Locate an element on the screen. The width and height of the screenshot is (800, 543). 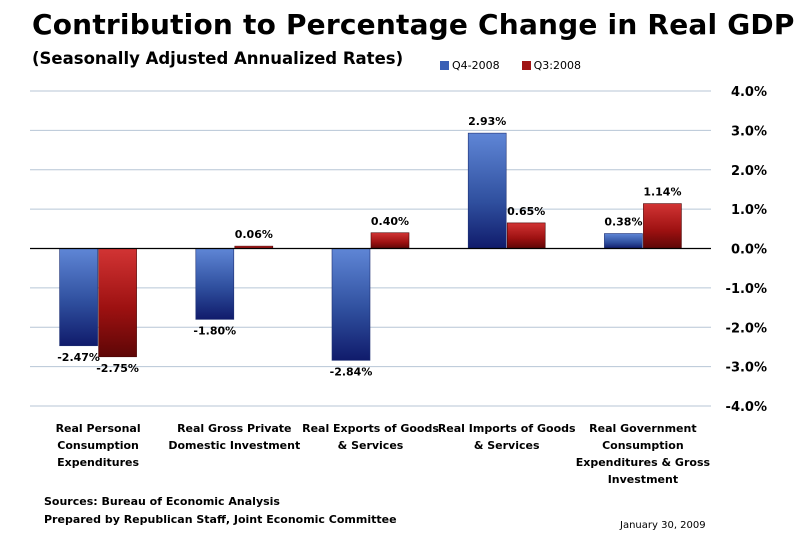
x-category-label-line: Investment is located at coordinates (643, 479).